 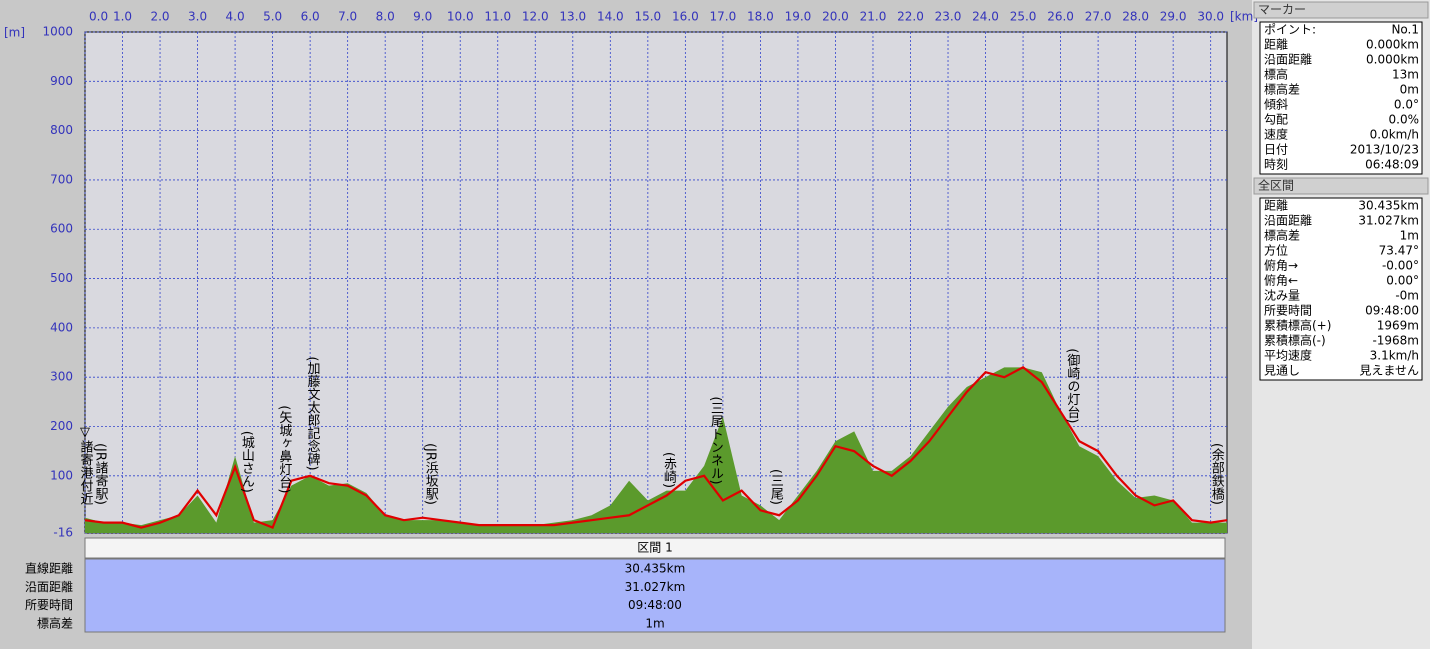 I want to click on y-unit: [m], so click(x=14, y=33).